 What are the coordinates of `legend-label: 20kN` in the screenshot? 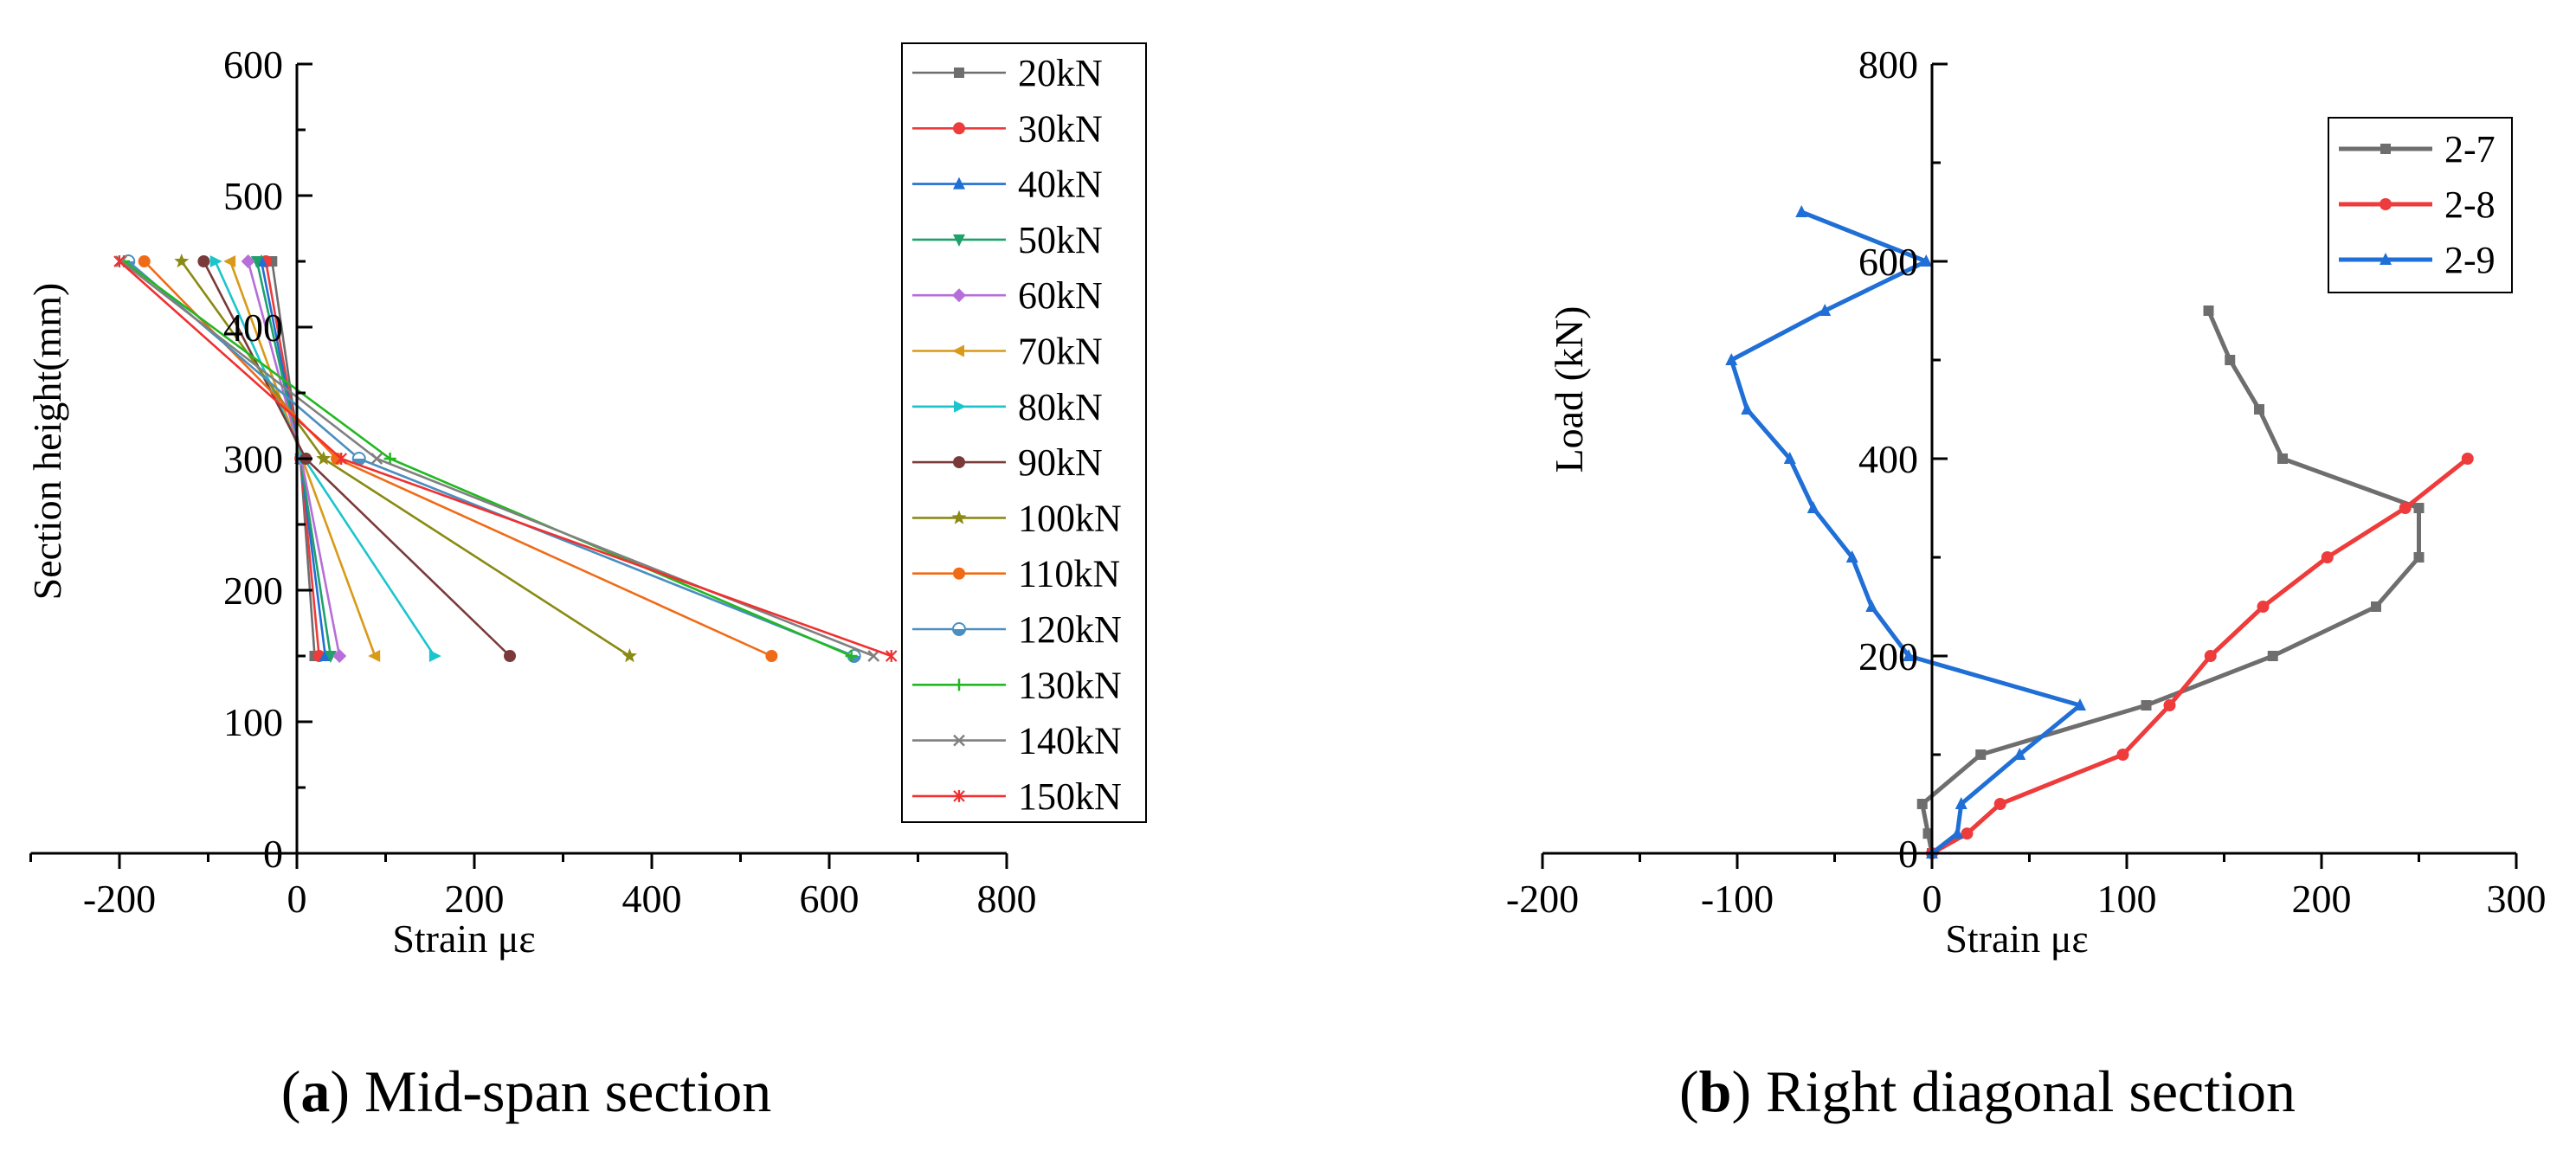 It's located at (1060, 73).